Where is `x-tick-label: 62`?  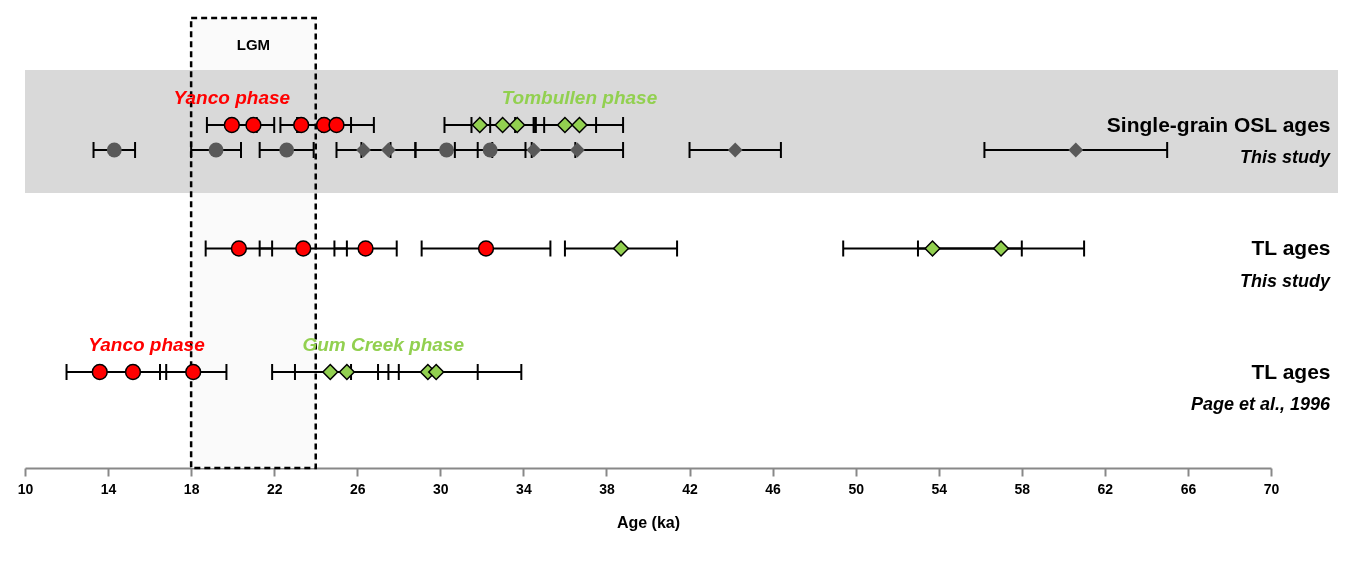 x-tick-label: 62 is located at coordinates (1105, 488).